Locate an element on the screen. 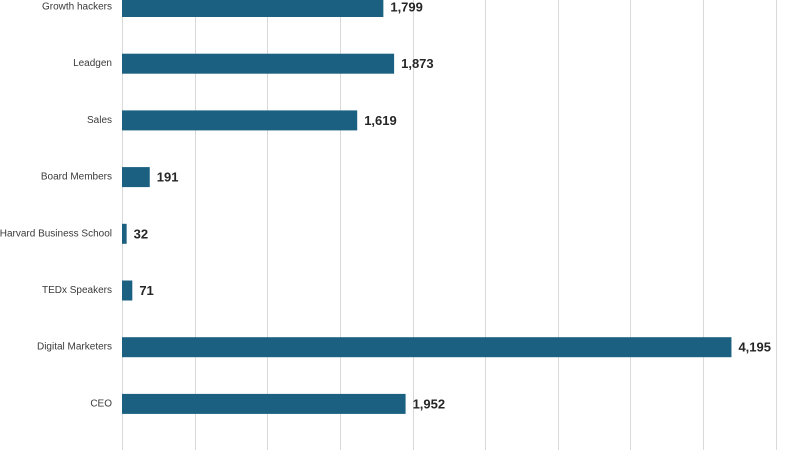  value-label: 1,952 is located at coordinates (429, 403).